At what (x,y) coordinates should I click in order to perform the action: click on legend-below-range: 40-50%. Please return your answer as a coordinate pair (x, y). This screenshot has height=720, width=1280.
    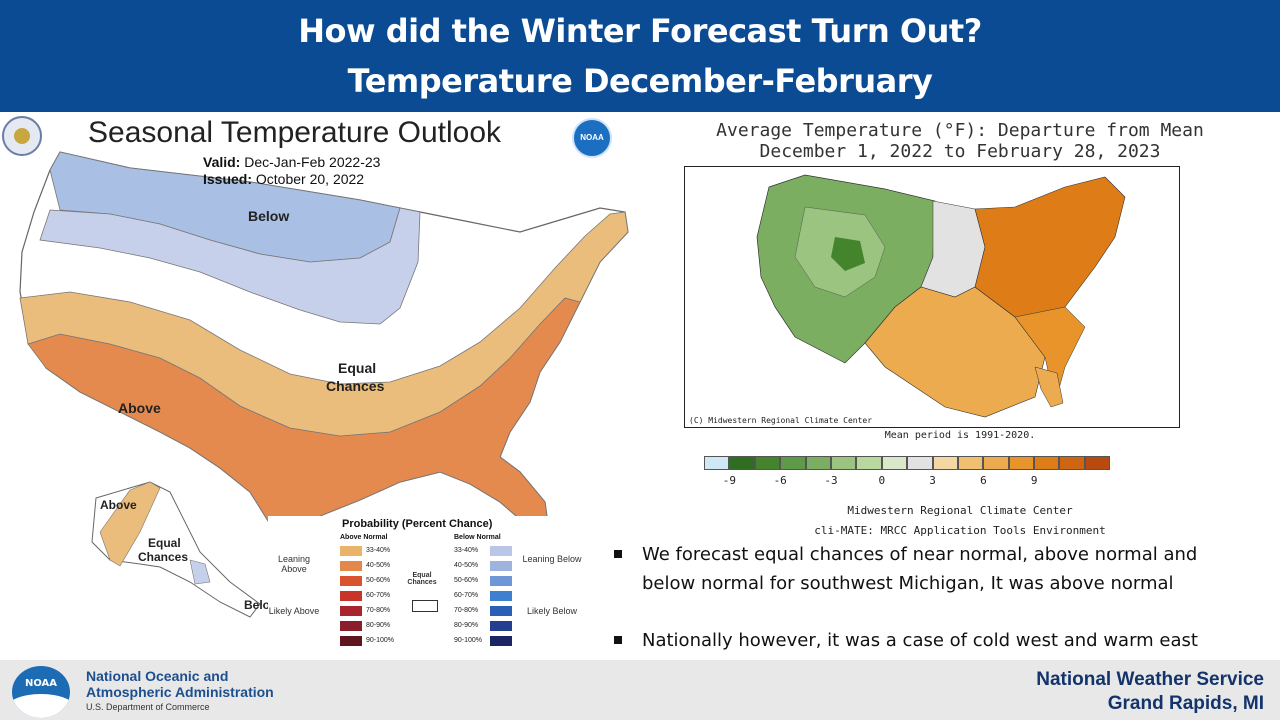
    Looking at the image, I should click on (466, 565).